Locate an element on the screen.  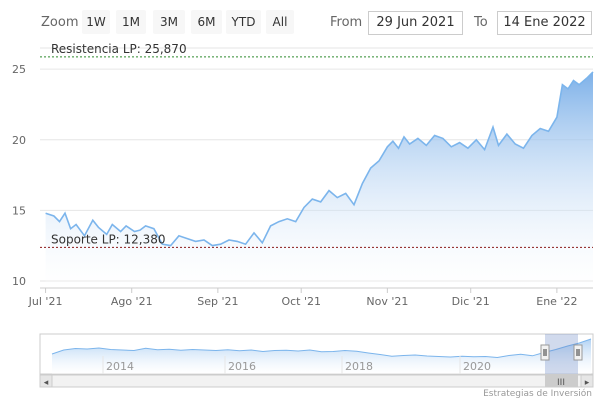
from-date-input: 29 Jun 2021 is located at coordinates (415, 23).